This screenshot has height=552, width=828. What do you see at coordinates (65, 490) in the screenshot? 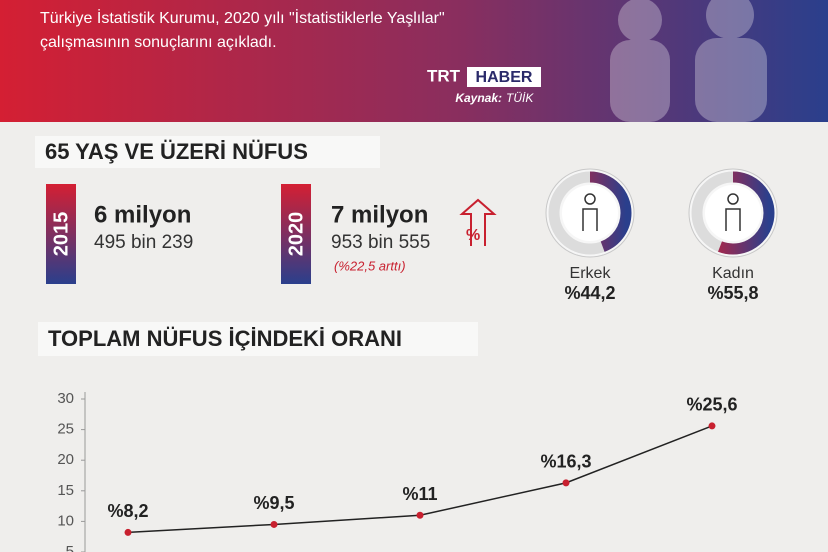
I see `y-tick-label: 15` at bounding box center [65, 490].